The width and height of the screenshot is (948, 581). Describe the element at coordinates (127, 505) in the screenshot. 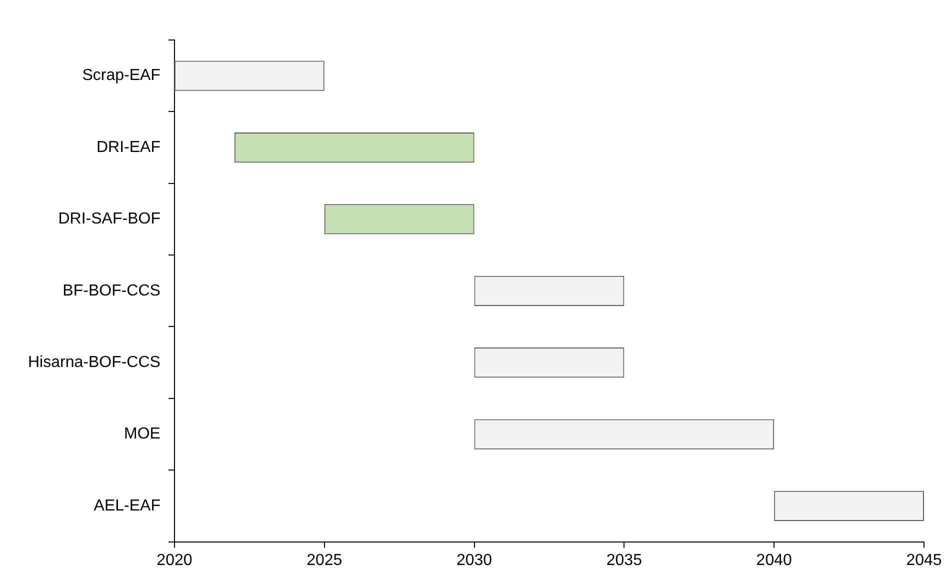

I see `y-tick-label: AEL-EAF` at that location.